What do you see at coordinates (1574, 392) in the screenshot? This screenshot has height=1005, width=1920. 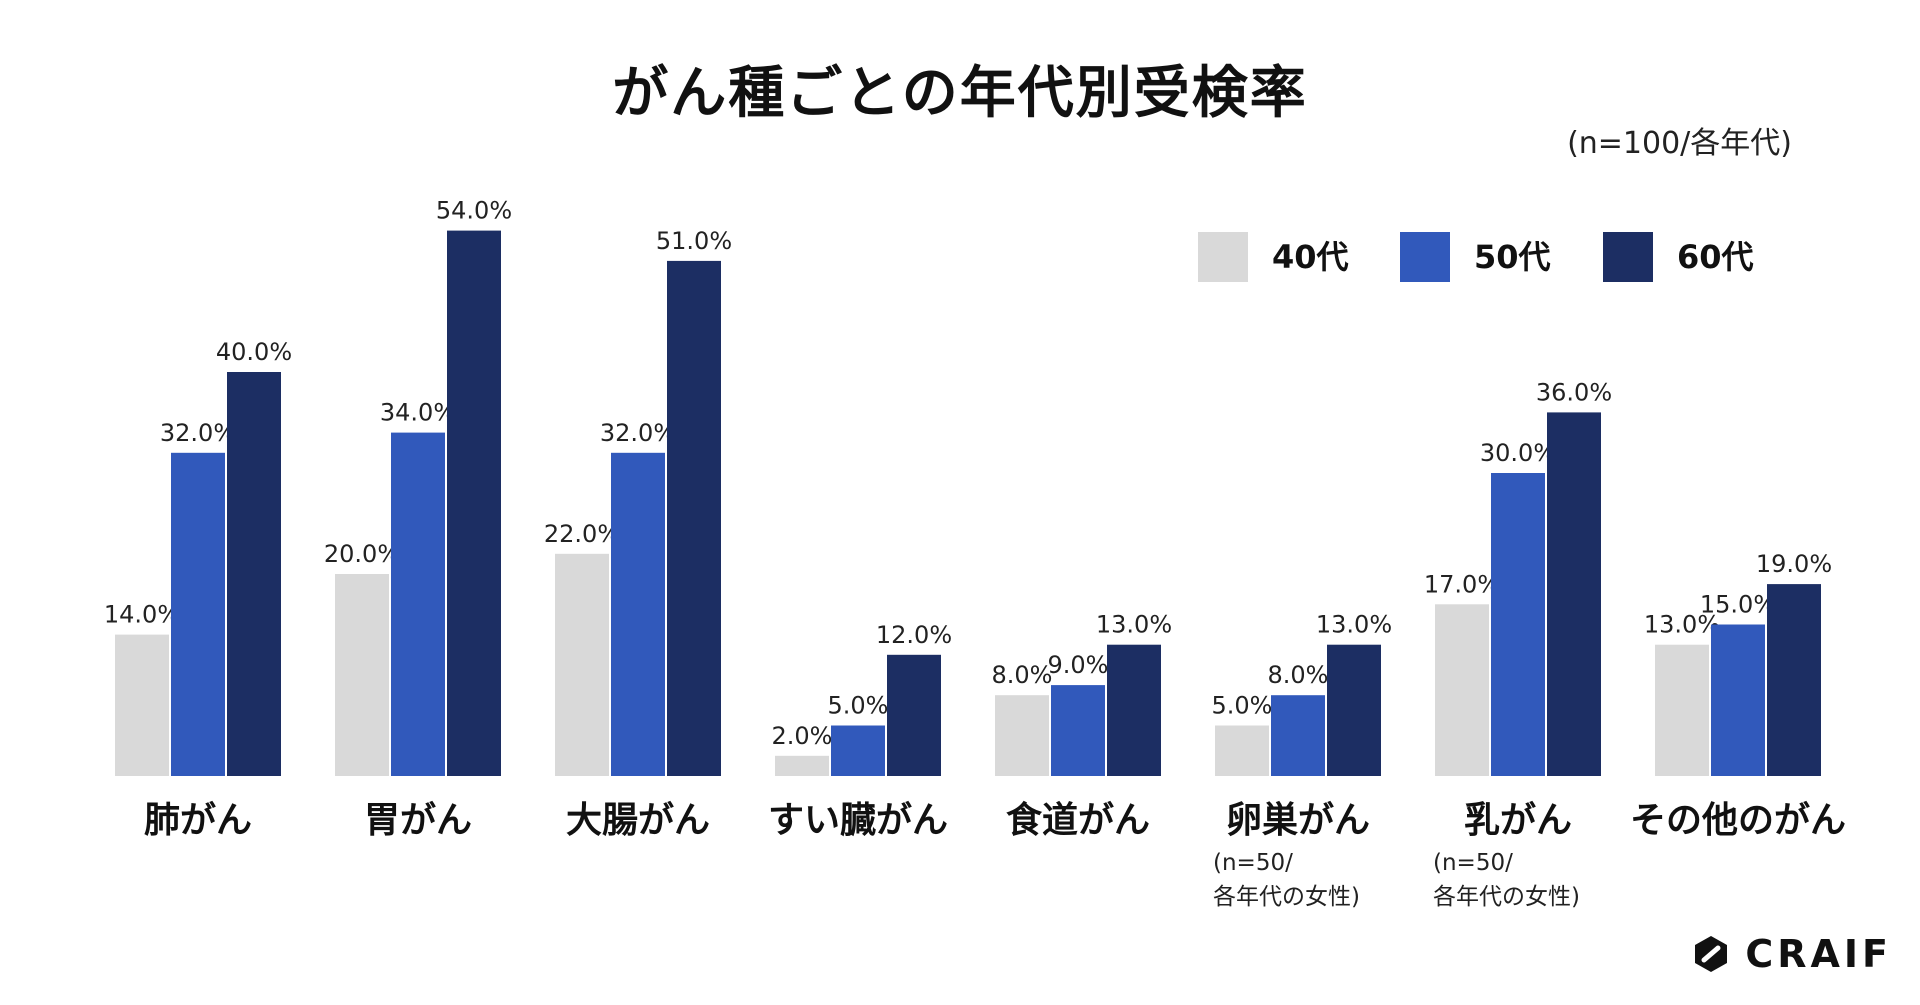 I see `data-label: 36.0%` at bounding box center [1574, 392].